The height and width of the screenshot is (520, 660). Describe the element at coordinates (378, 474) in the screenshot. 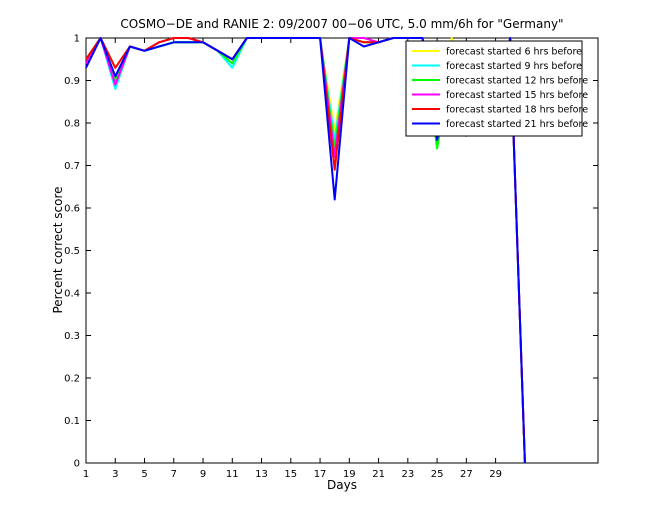

I see `x-tick-label: 21` at that location.